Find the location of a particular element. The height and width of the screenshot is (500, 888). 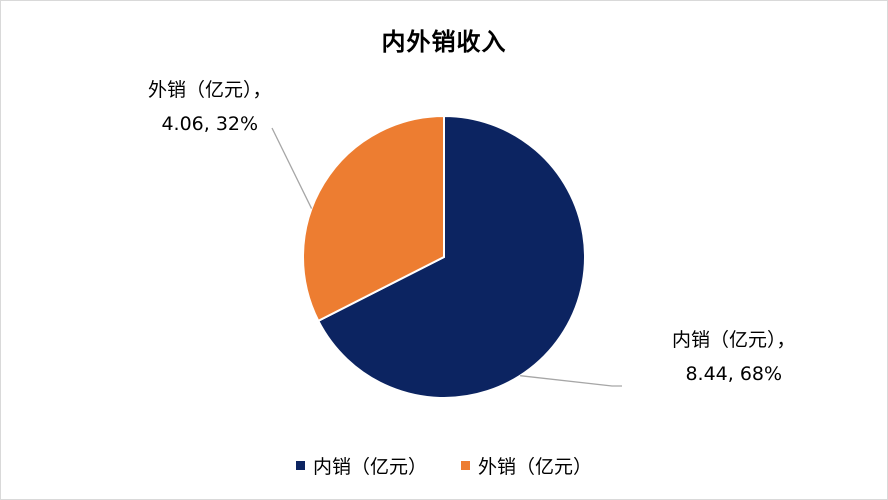

chart-title: 内外销收入 is located at coordinates (444, 42).